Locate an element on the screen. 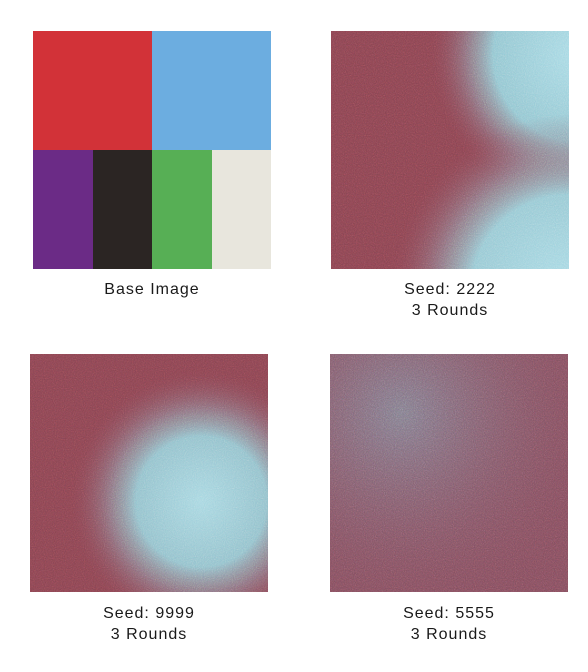  caption-line-1: Seed: 9999 is located at coordinates (149, 613).